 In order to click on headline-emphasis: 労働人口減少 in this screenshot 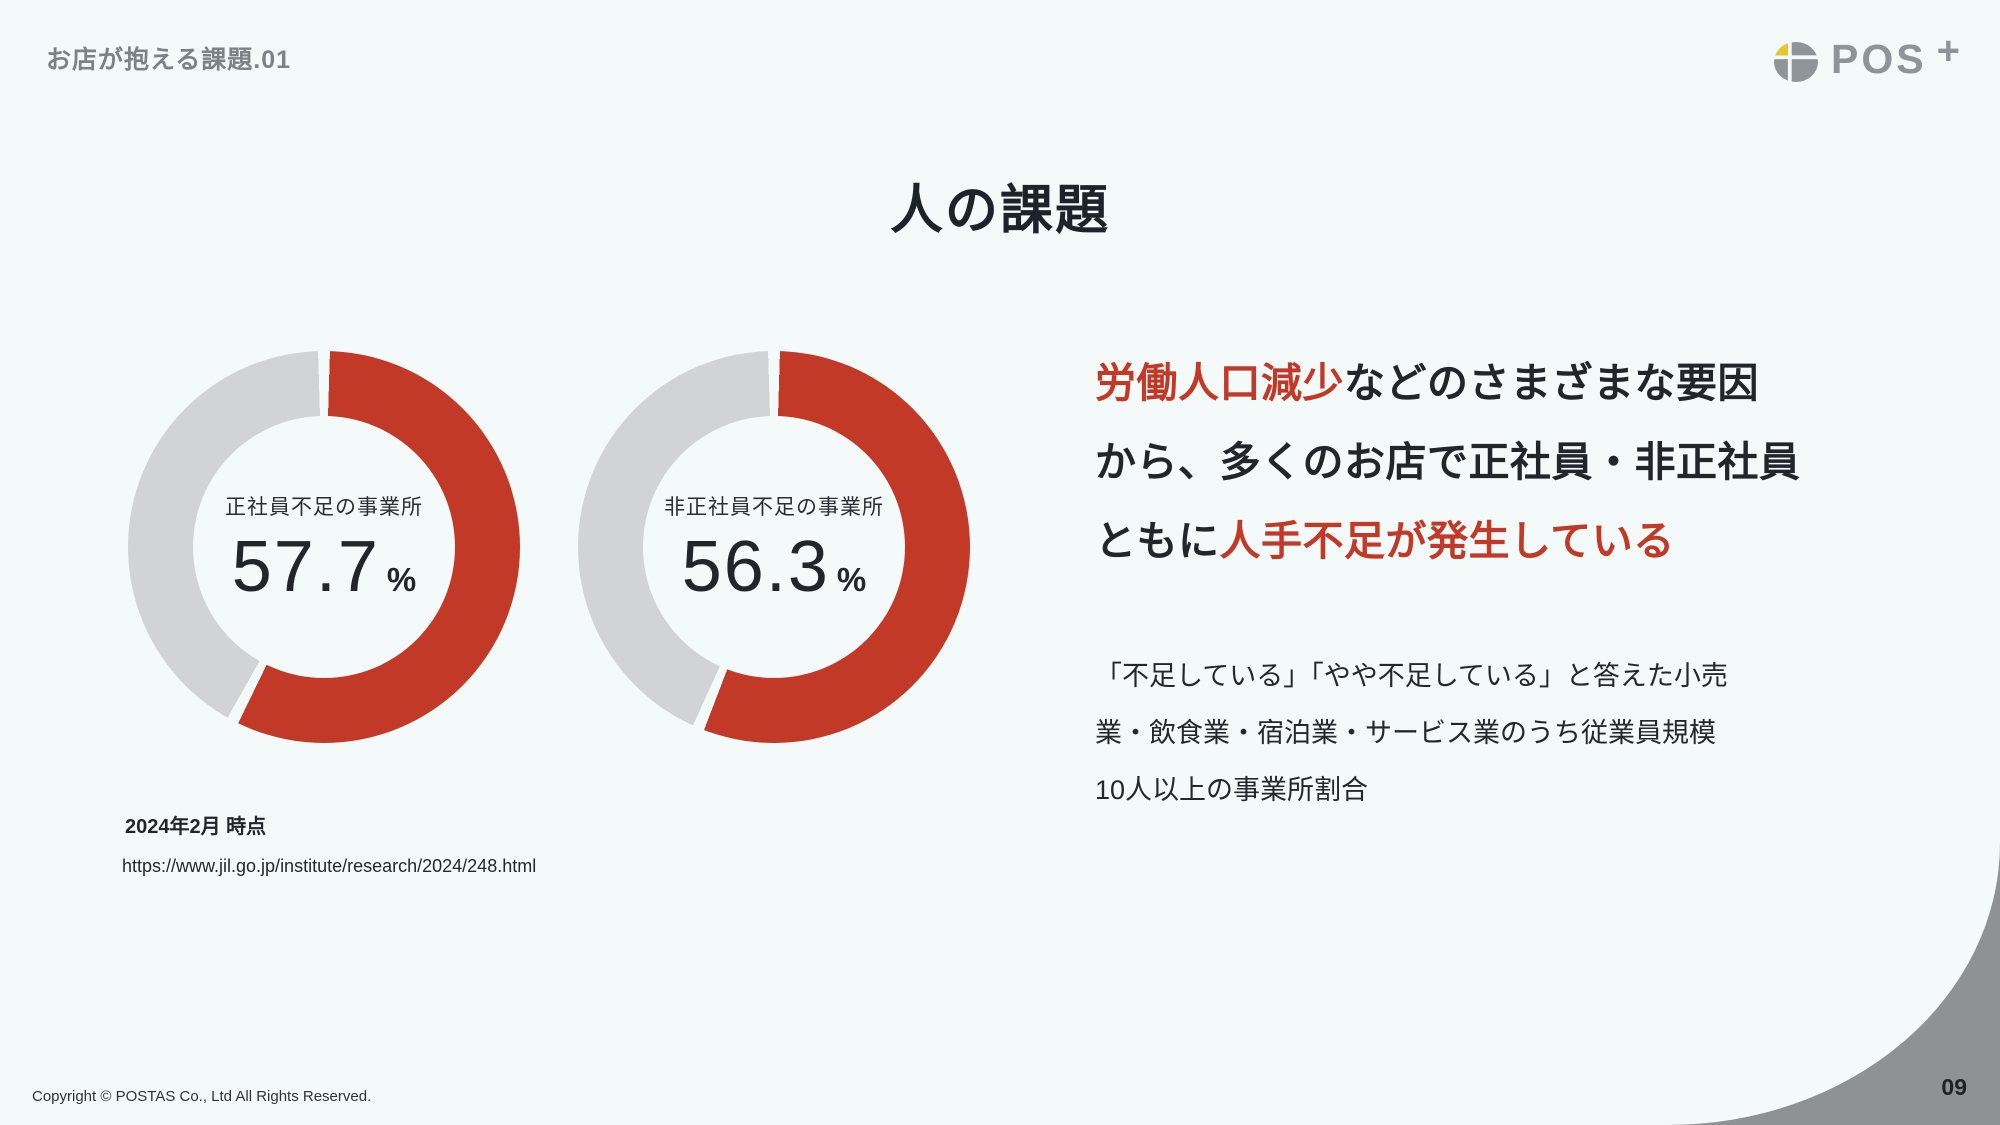, I will do `click(1219, 383)`.